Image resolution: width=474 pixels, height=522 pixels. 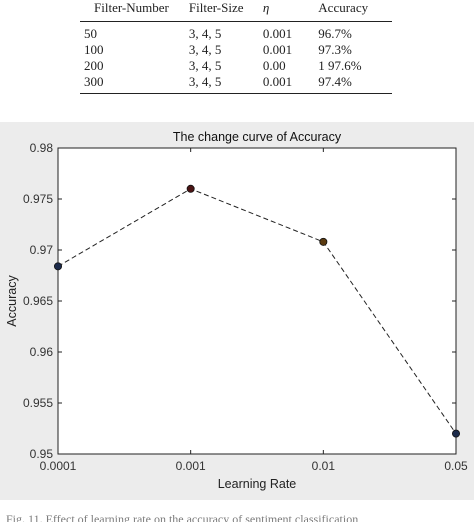 I want to click on cell-accuracy: 96.7%, so click(x=335, y=33).